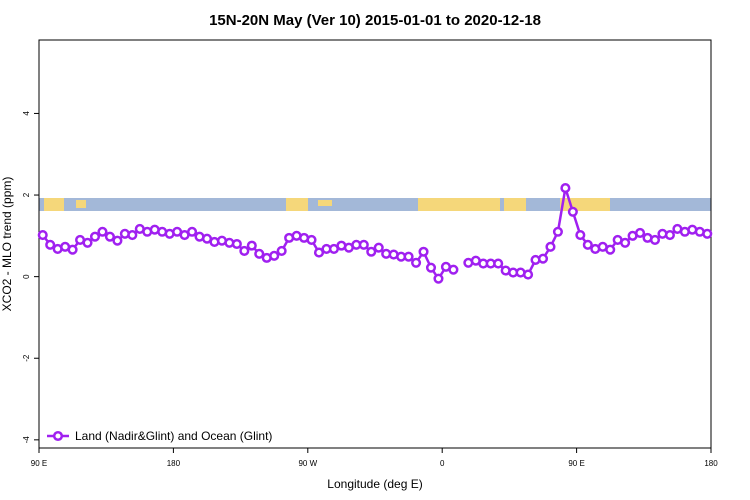 The width and height of the screenshot is (750, 500). Describe the element at coordinates (442, 463) in the screenshot. I see `x-tick-label: 0` at that location.